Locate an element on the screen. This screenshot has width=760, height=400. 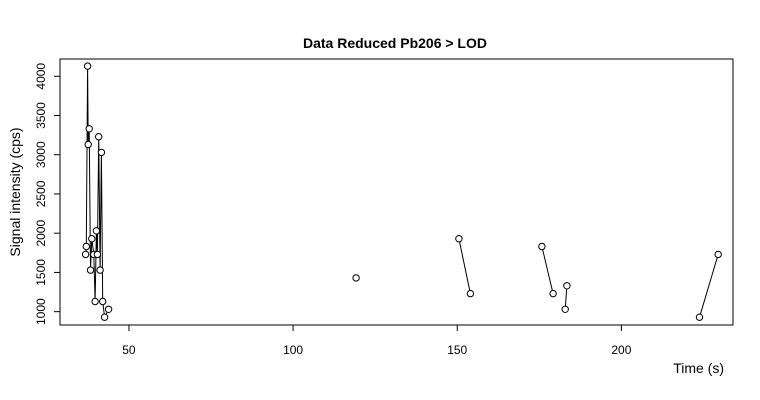
y-tick-label: 2500 is located at coordinates (41, 193).